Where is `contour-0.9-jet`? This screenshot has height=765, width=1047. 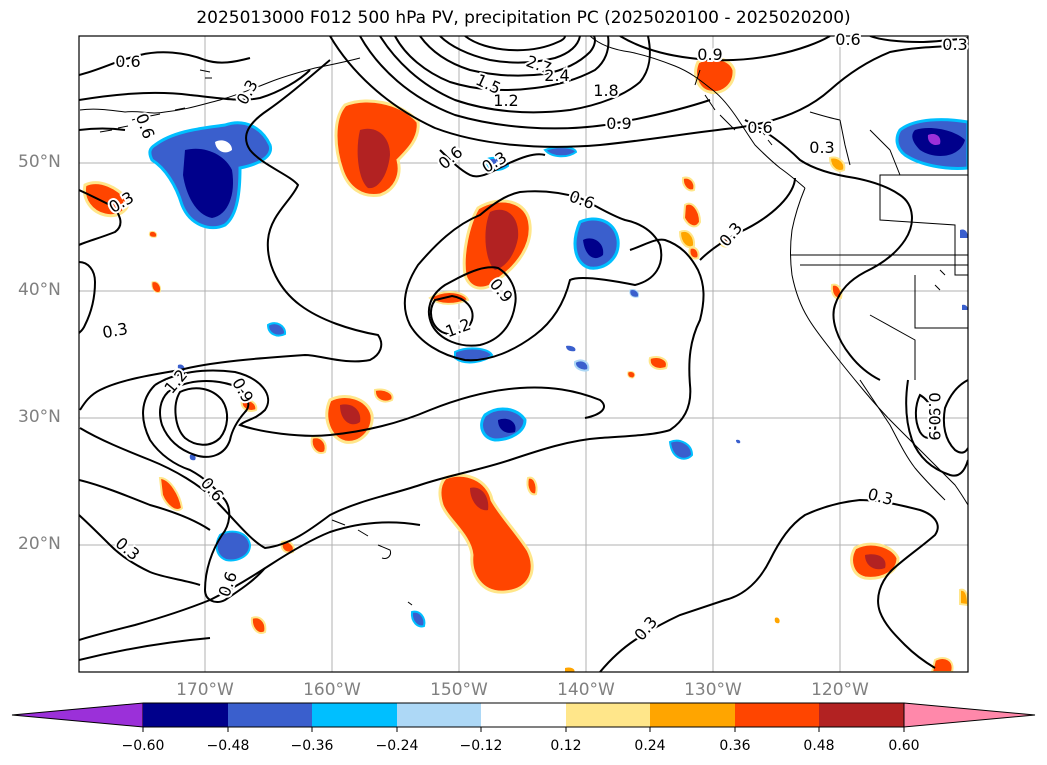
contour-0.9-jet is located at coordinates (535, 83).